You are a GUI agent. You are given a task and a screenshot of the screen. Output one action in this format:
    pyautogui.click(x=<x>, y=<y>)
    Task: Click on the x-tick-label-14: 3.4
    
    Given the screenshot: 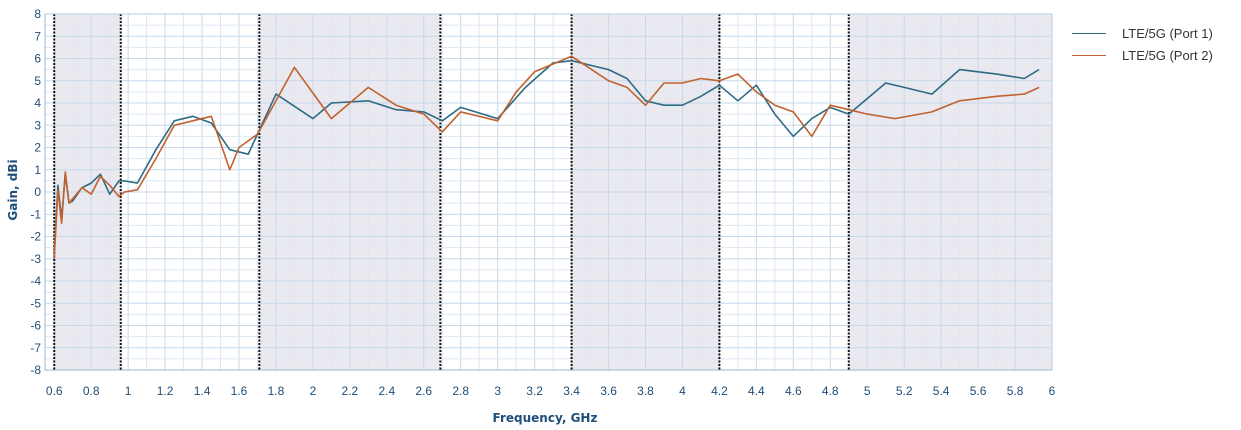 What is the action you would take?
    pyautogui.click(x=571, y=391)
    